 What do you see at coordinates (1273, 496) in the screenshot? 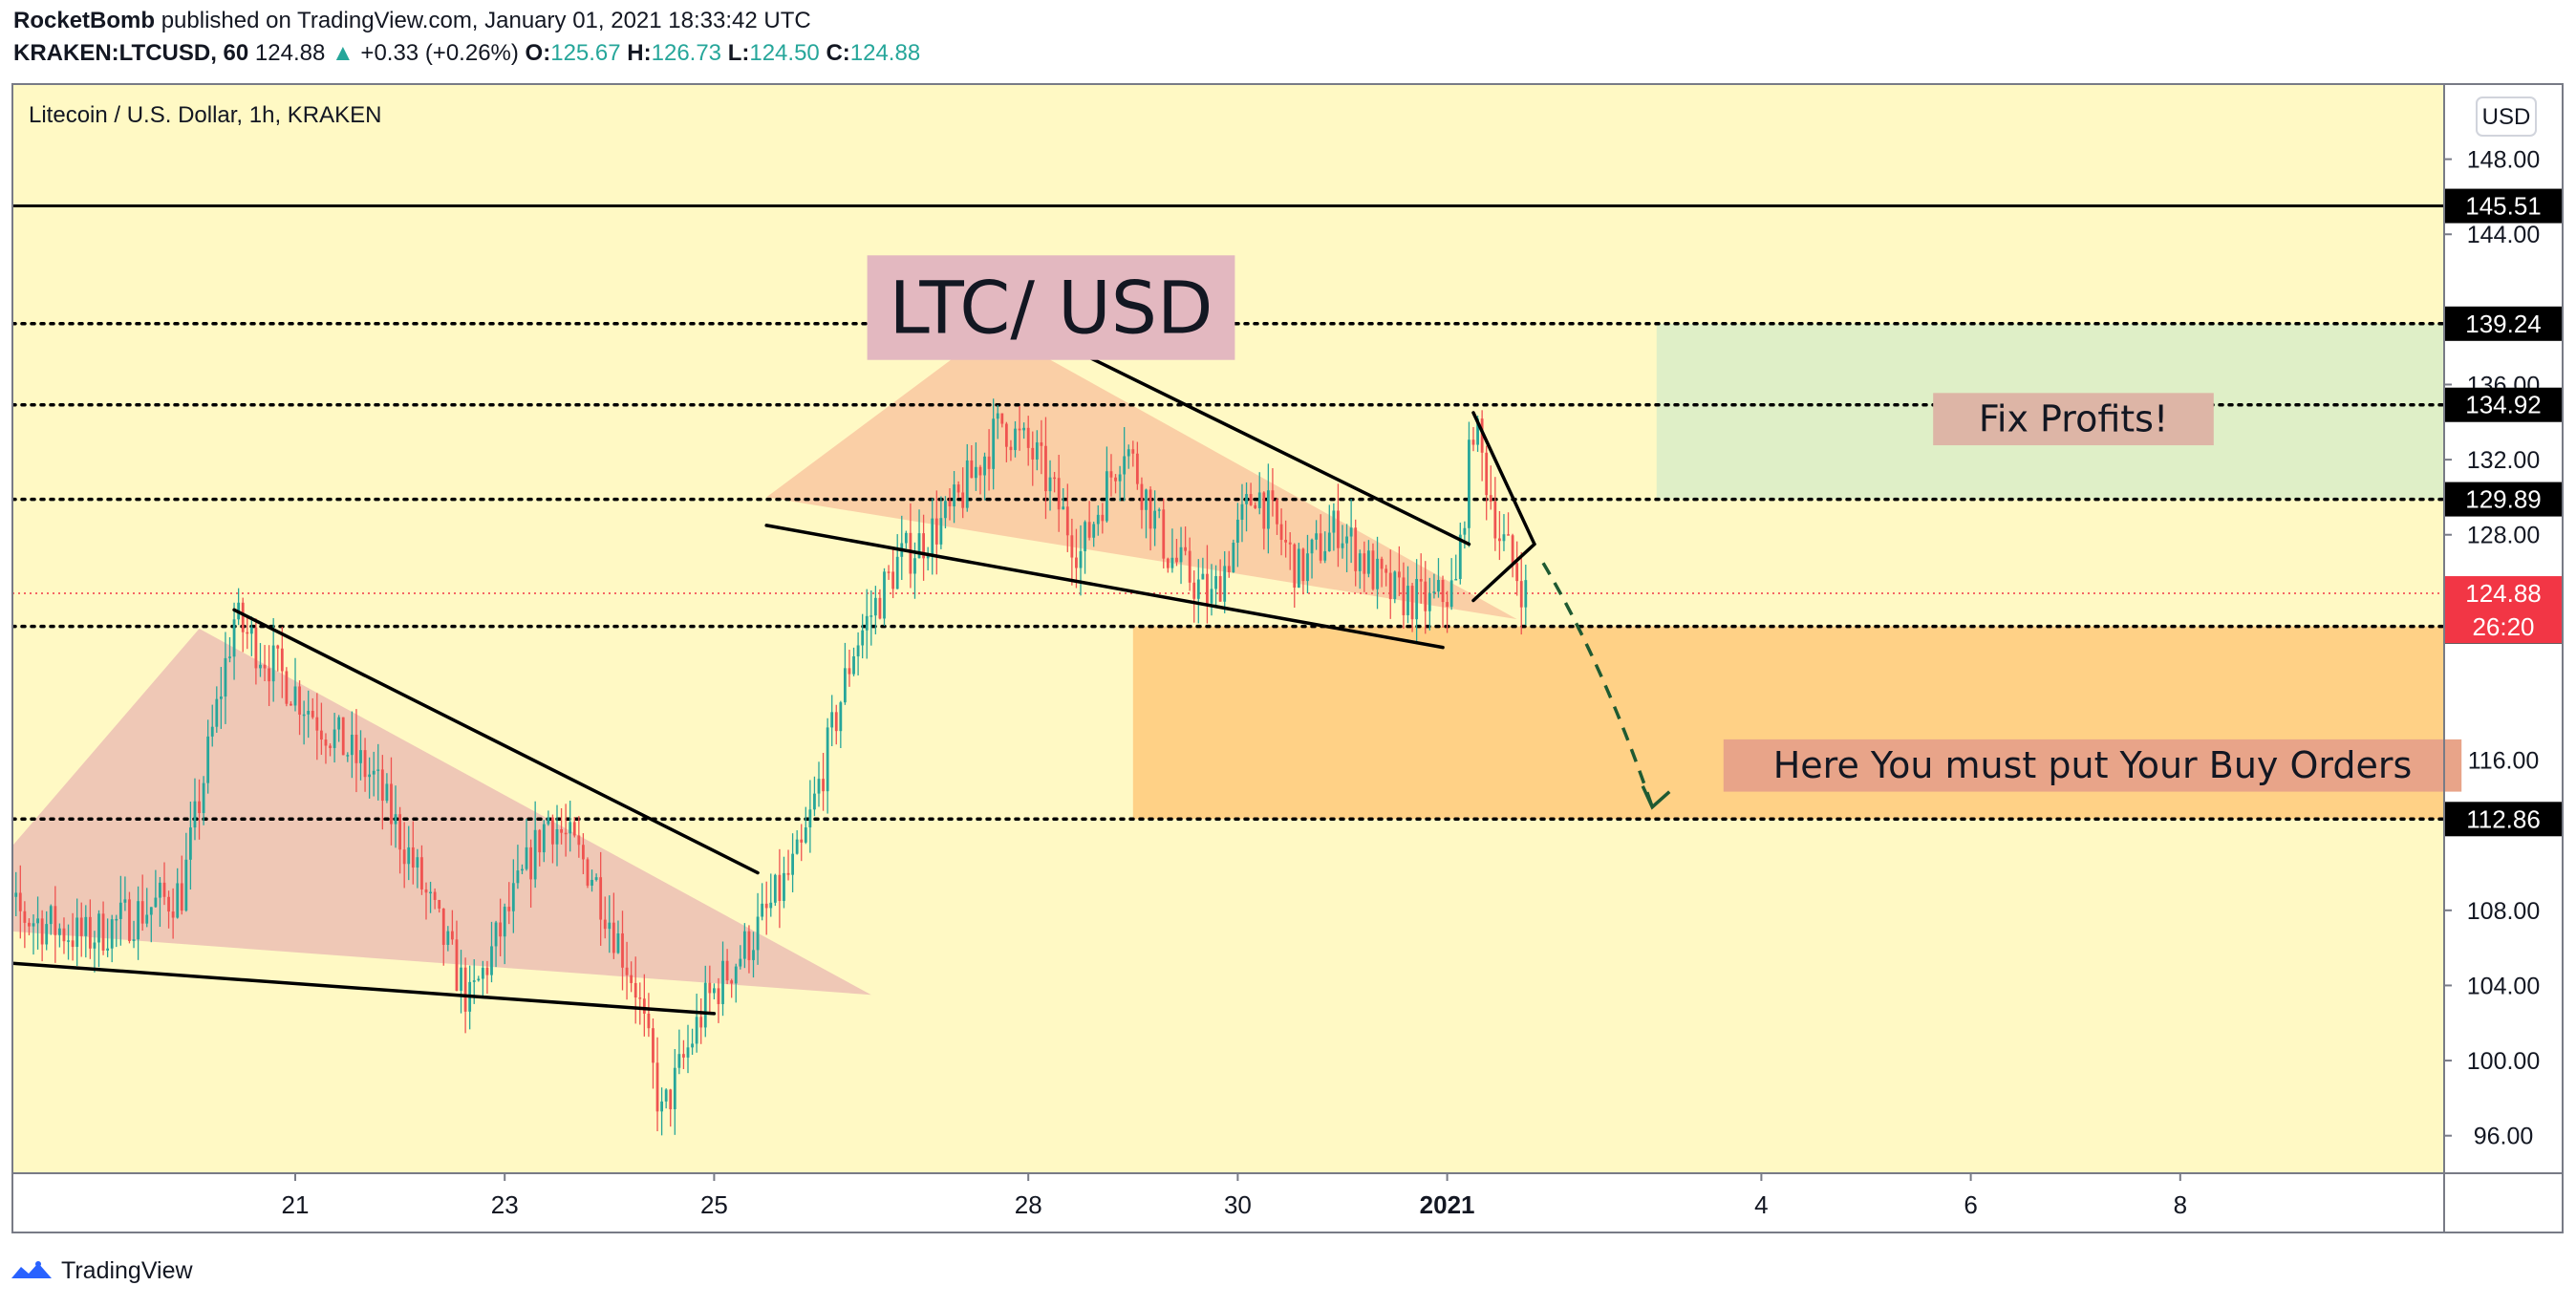
I see `candle-body-2020-12-30T08` at bounding box center [1273, 496].